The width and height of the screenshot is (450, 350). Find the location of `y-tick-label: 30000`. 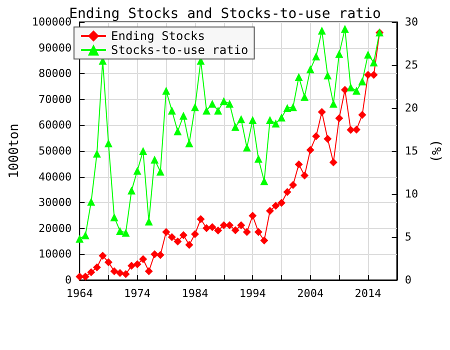

y-tick-label: 30000 is located at coordinates (55, 203).